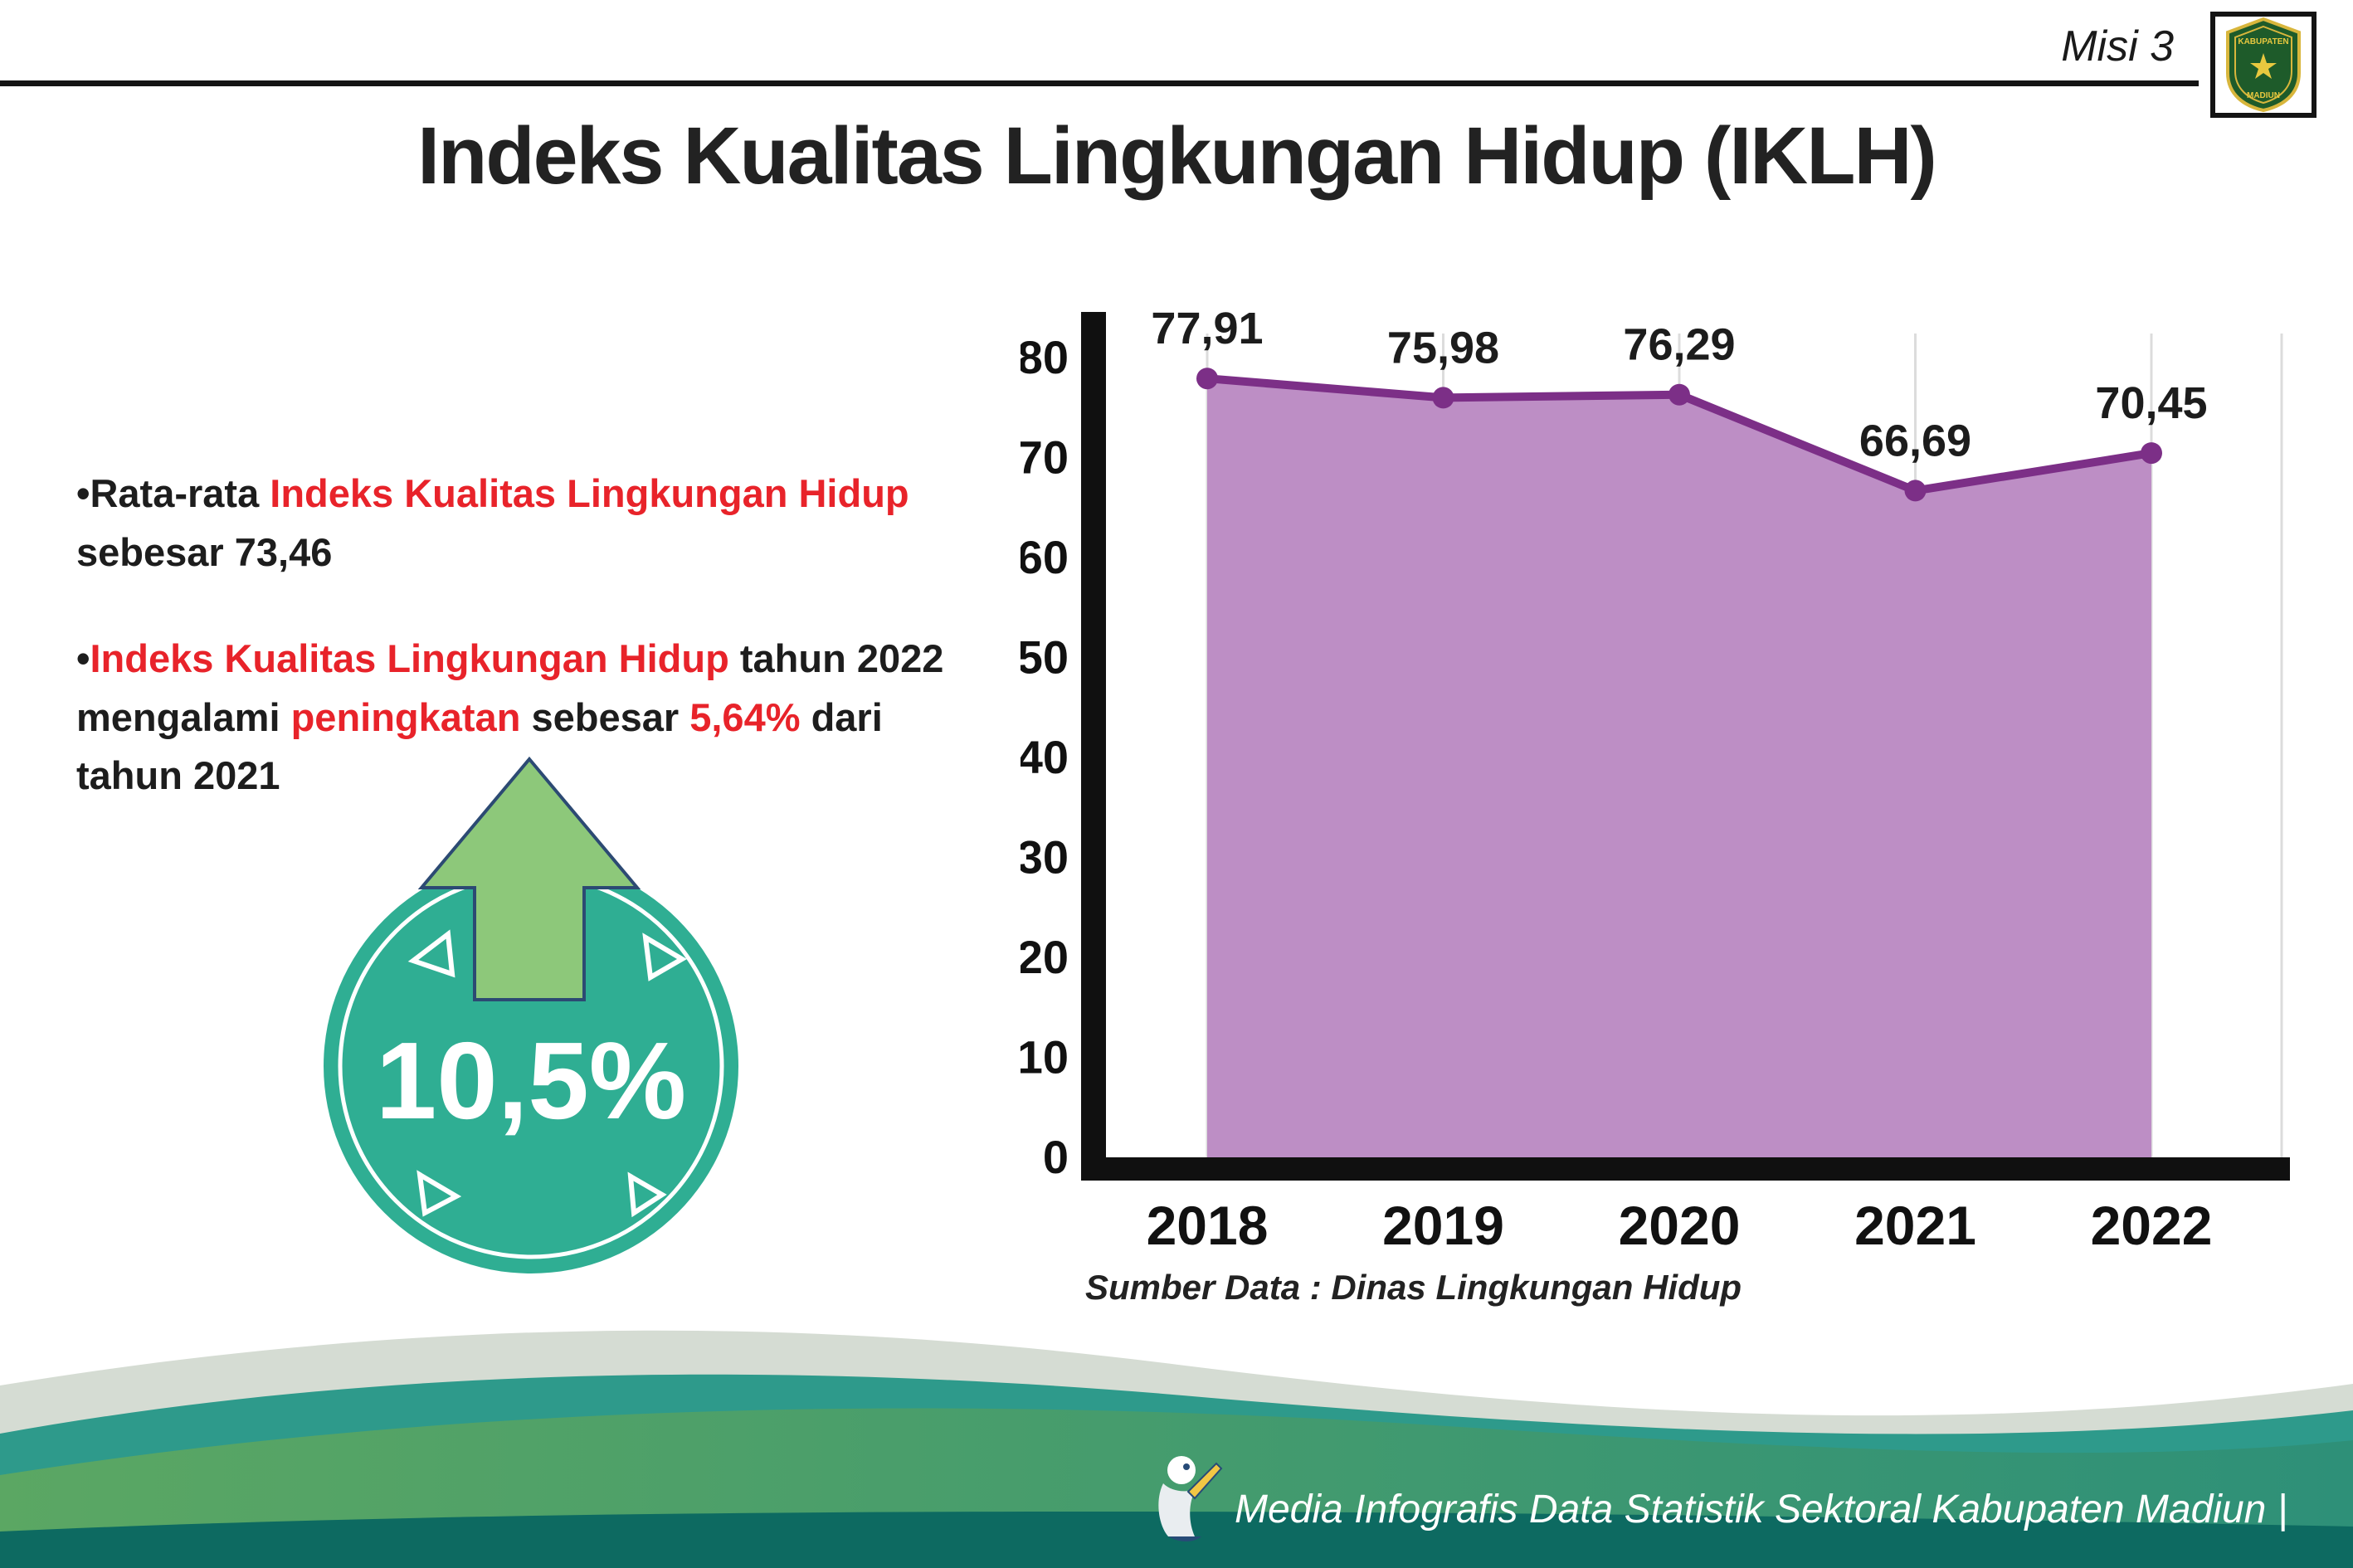 The width and height of the screenshot is (2353, 1568). I want to click on logo-shield-icon: KABUPATEN MADIUN, so click(2263, 65).